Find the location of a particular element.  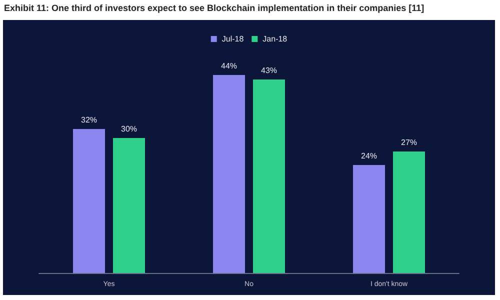

legend-label: Jan-18 is located at coordinates (275, 39).